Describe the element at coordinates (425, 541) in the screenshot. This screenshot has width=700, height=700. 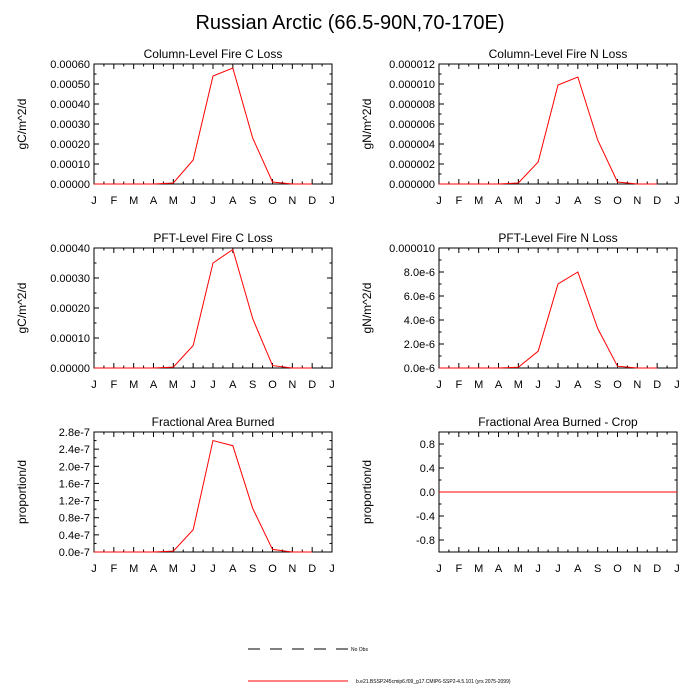
I see `y-tick-label: -0.8` at that location.